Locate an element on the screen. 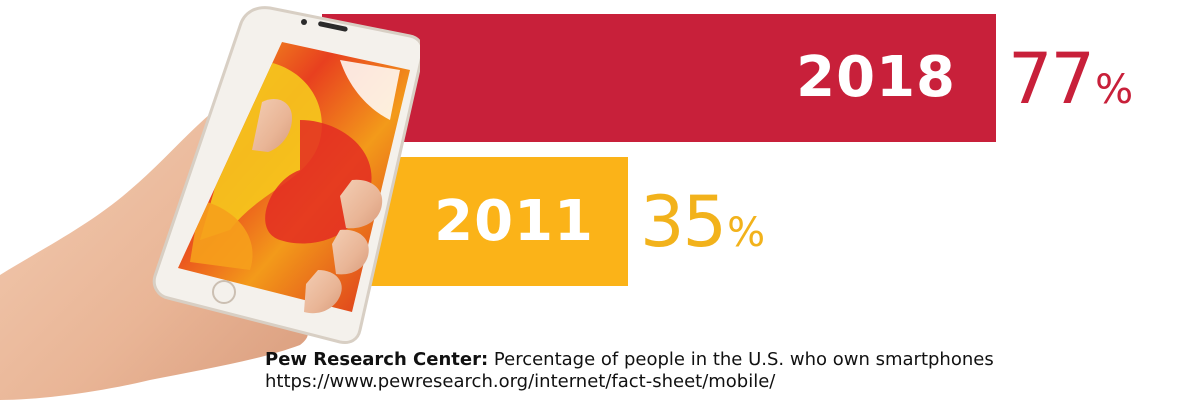 This screenshot has width=1200, height=400. value-number-2011: 35 is located at coordinates (683, 222).